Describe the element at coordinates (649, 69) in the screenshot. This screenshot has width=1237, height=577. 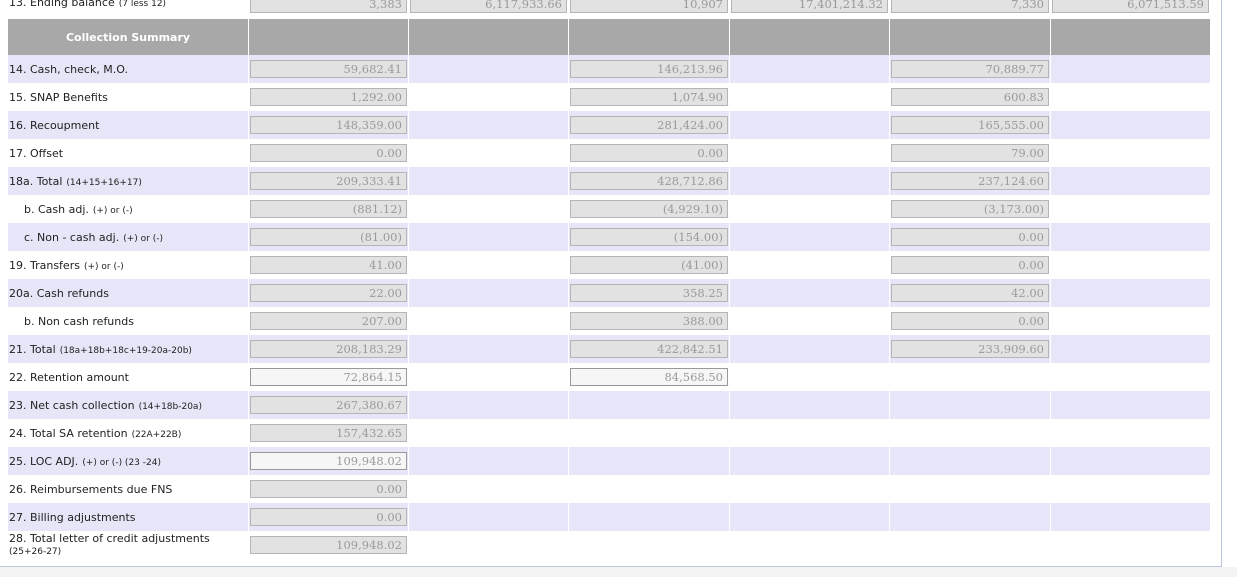
I see `value-field: 146,213.96` at that location.